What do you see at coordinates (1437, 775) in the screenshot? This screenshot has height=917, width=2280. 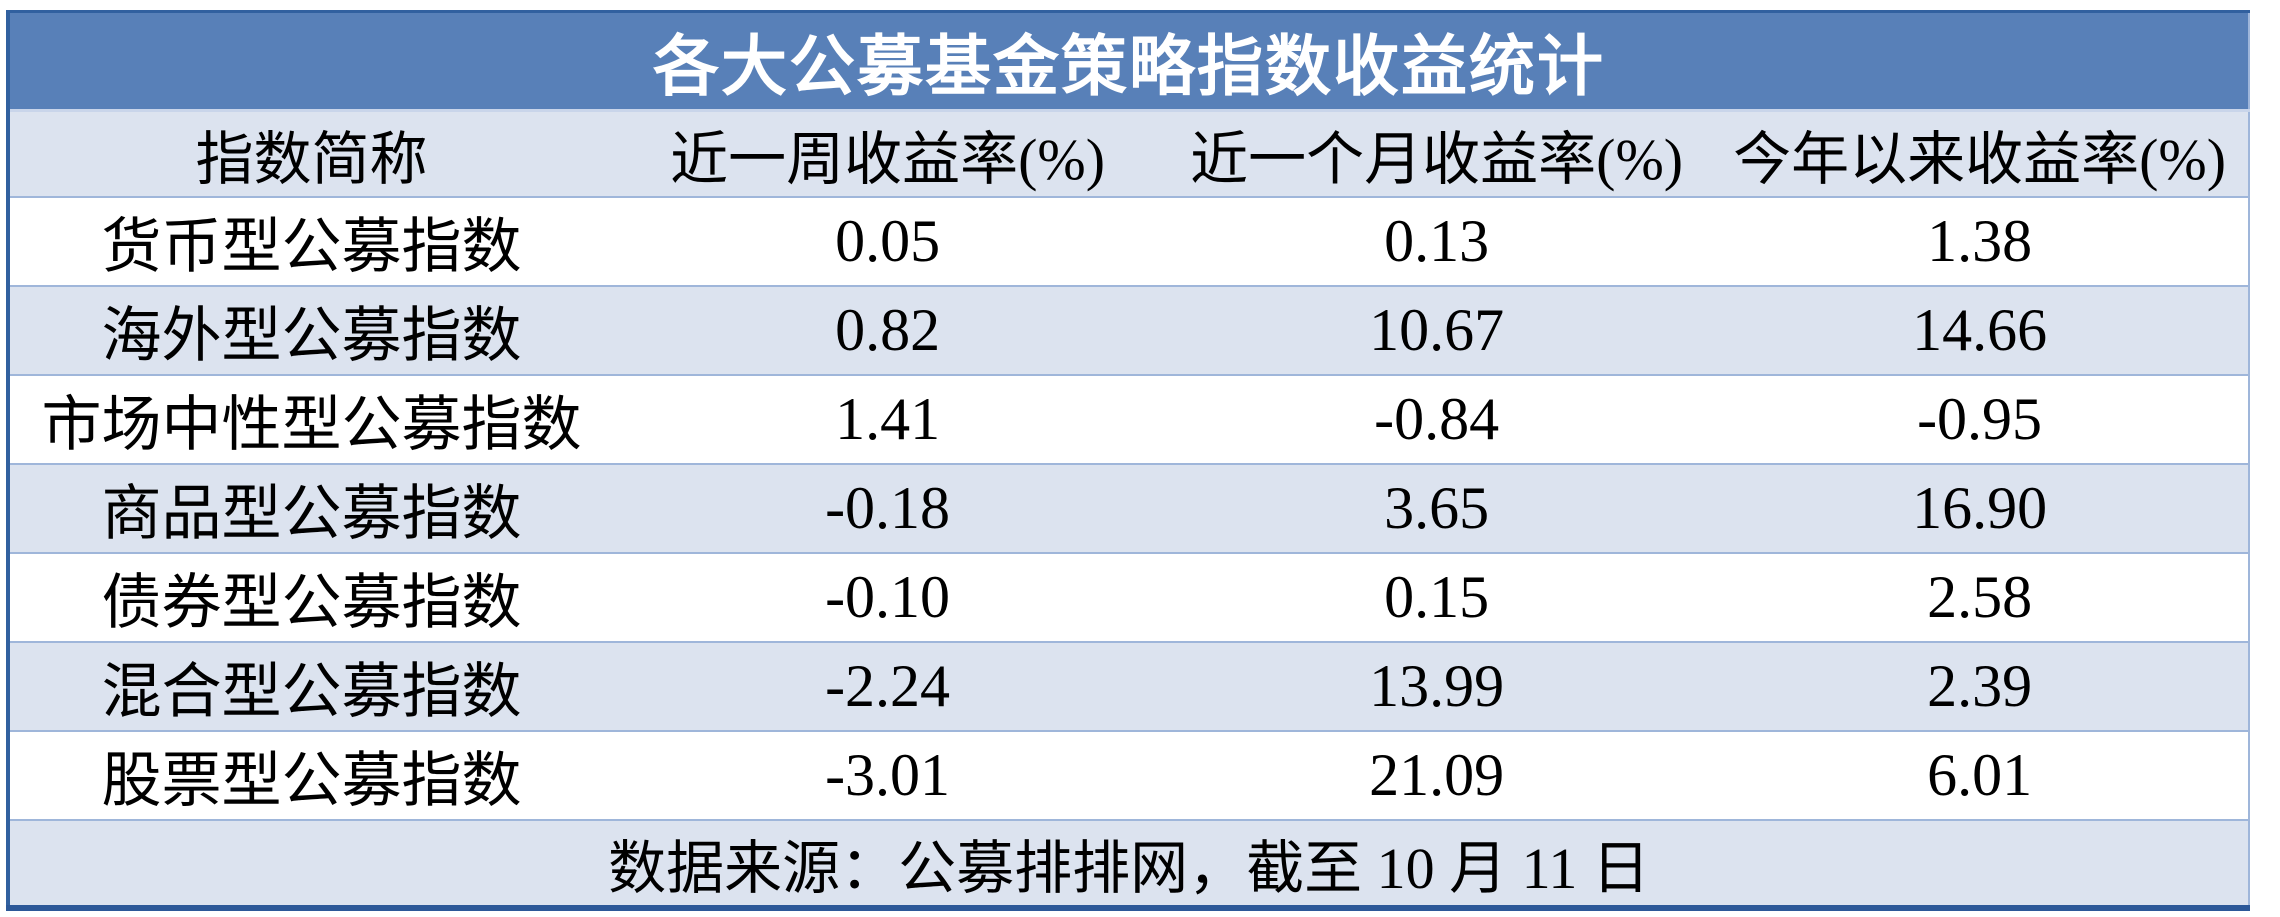 I see `month-return-cell: 21.09` at bounding box center [1437, 775].